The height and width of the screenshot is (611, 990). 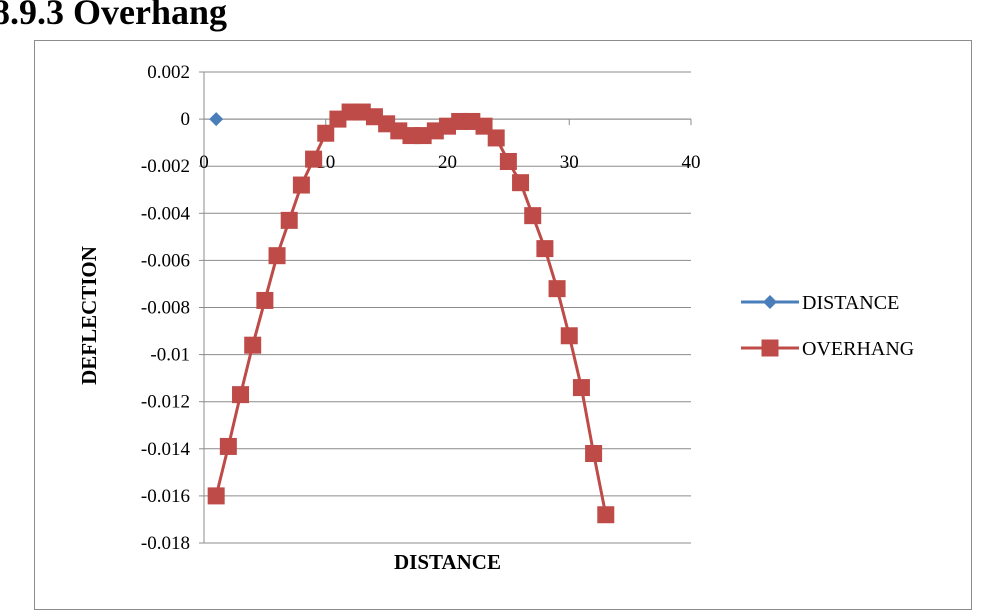 What do you see at coordinates (770, 348) in the screenshot?
I see `legend-overhang-square-icon` at bounding box center [770, 348].